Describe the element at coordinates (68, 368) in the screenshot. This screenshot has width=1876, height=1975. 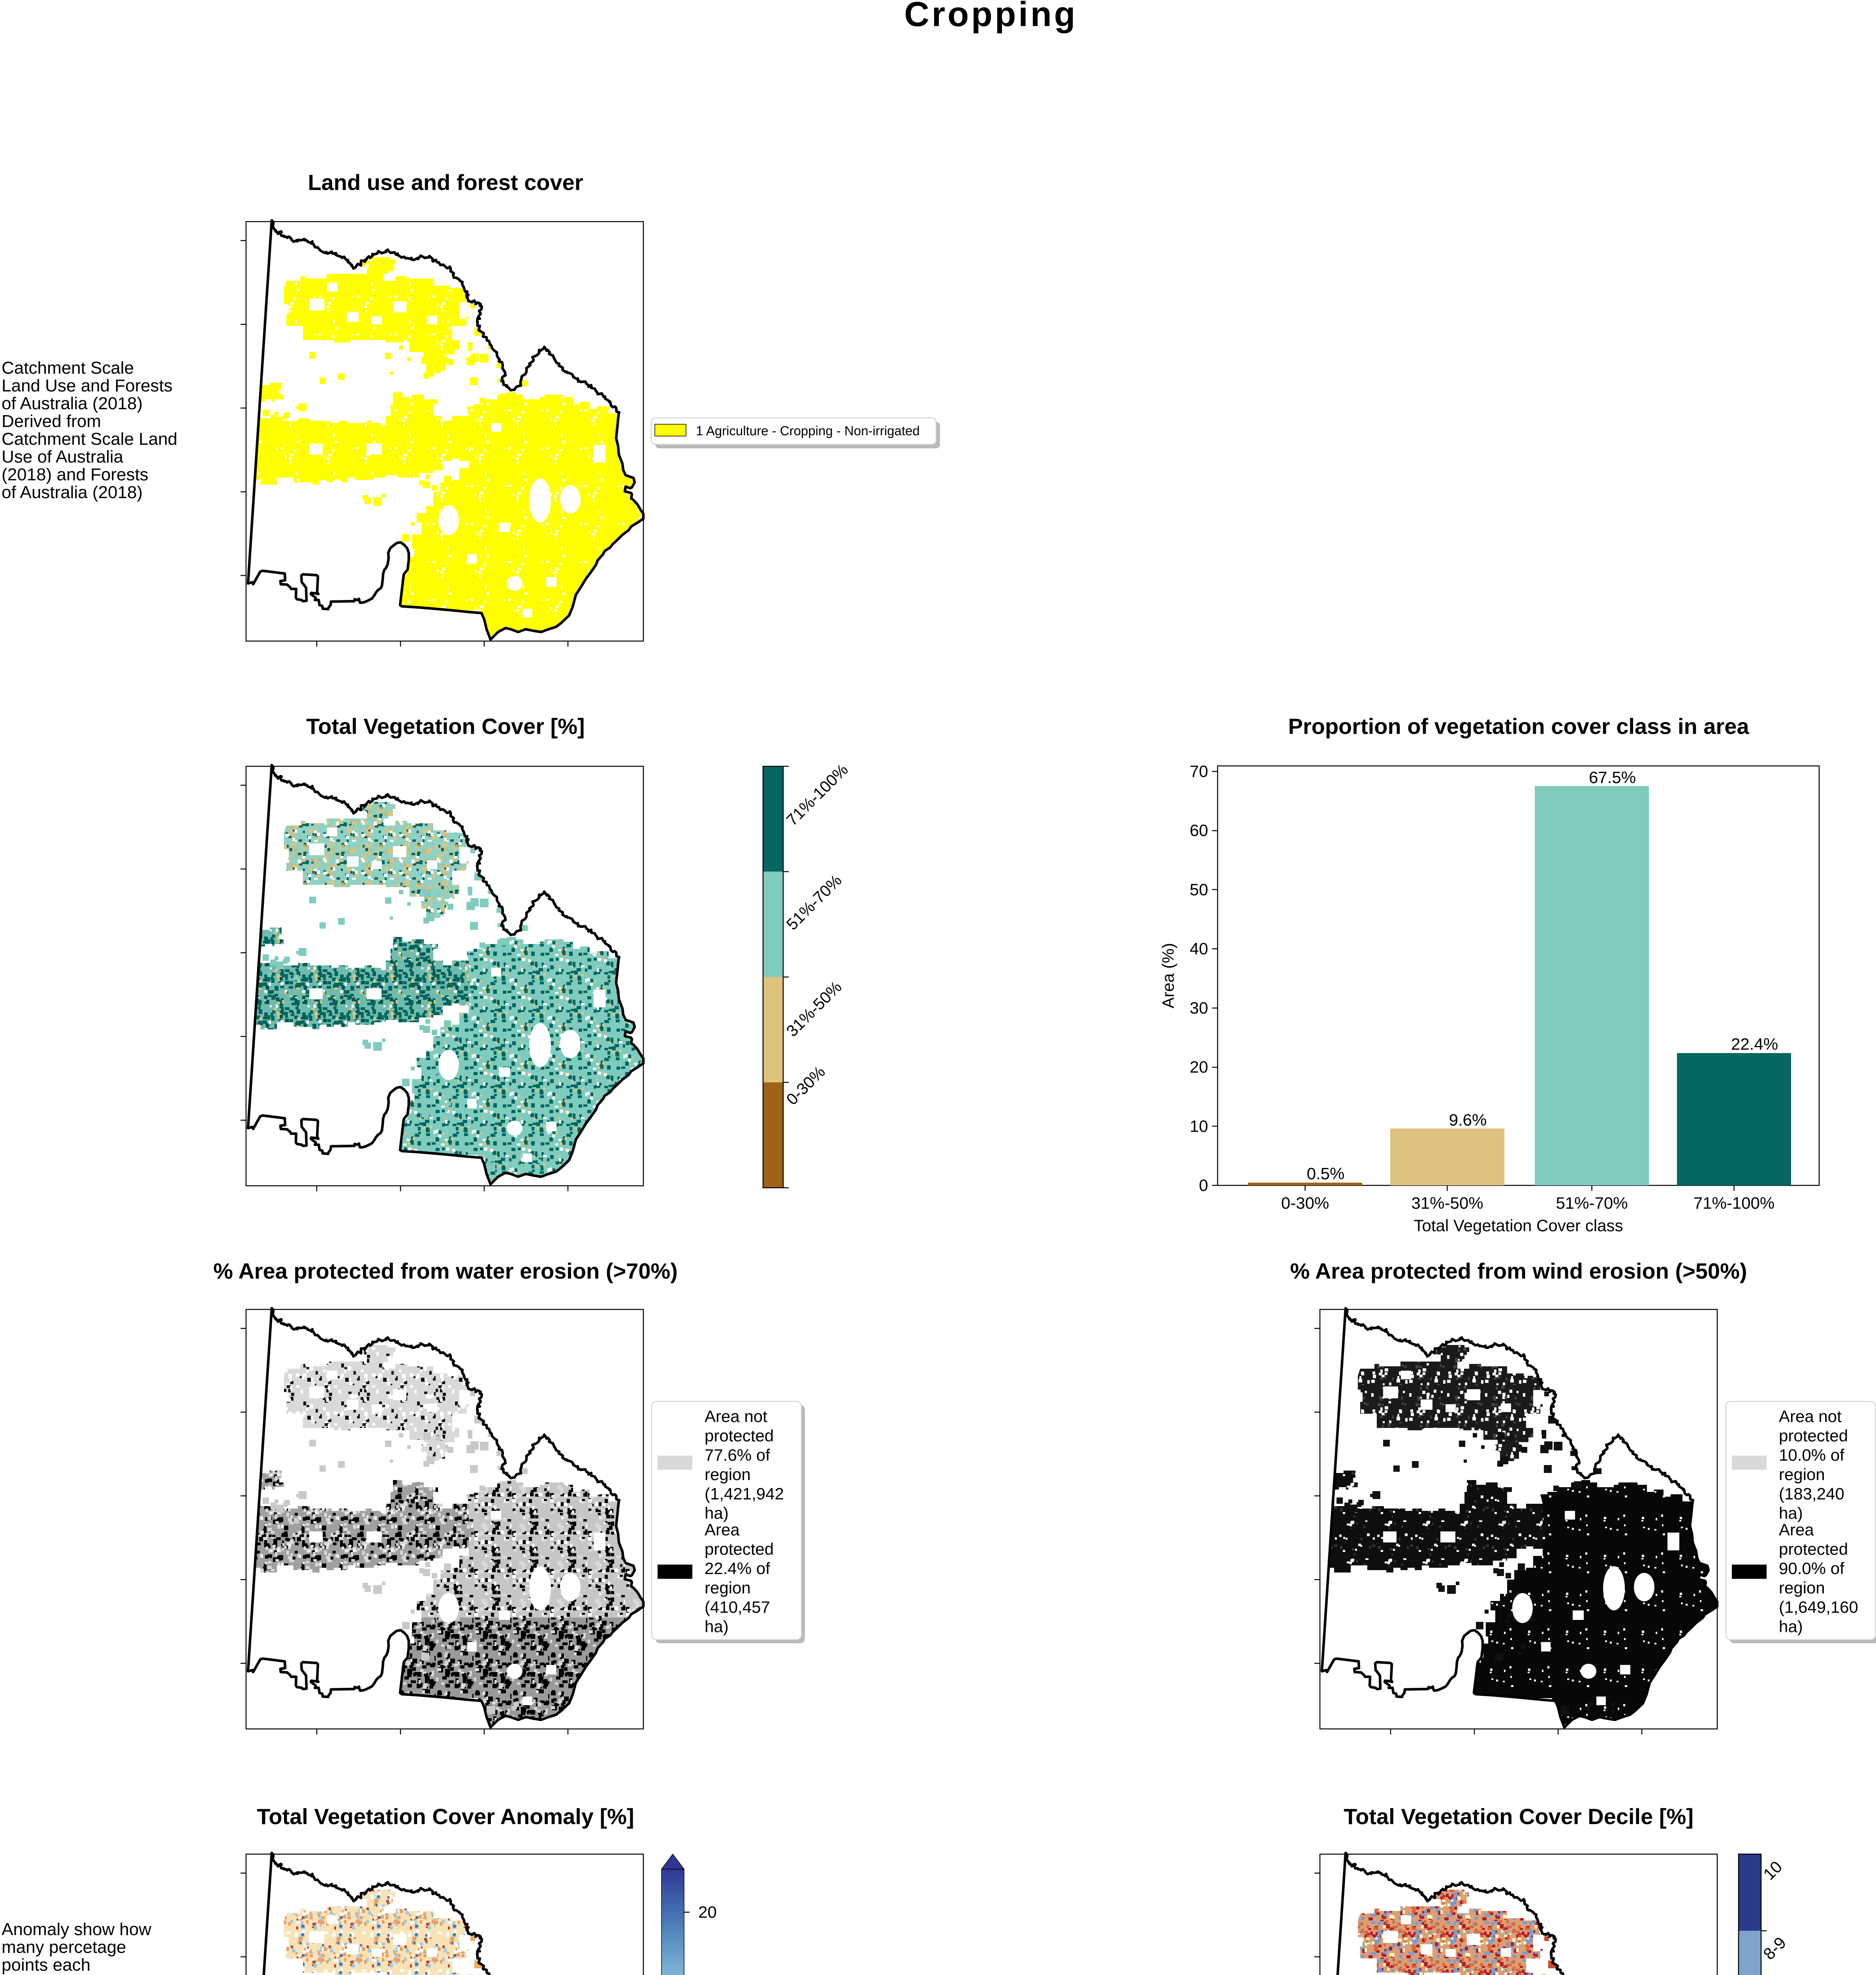
I see `svg-text: Catchment Scale` at that location.